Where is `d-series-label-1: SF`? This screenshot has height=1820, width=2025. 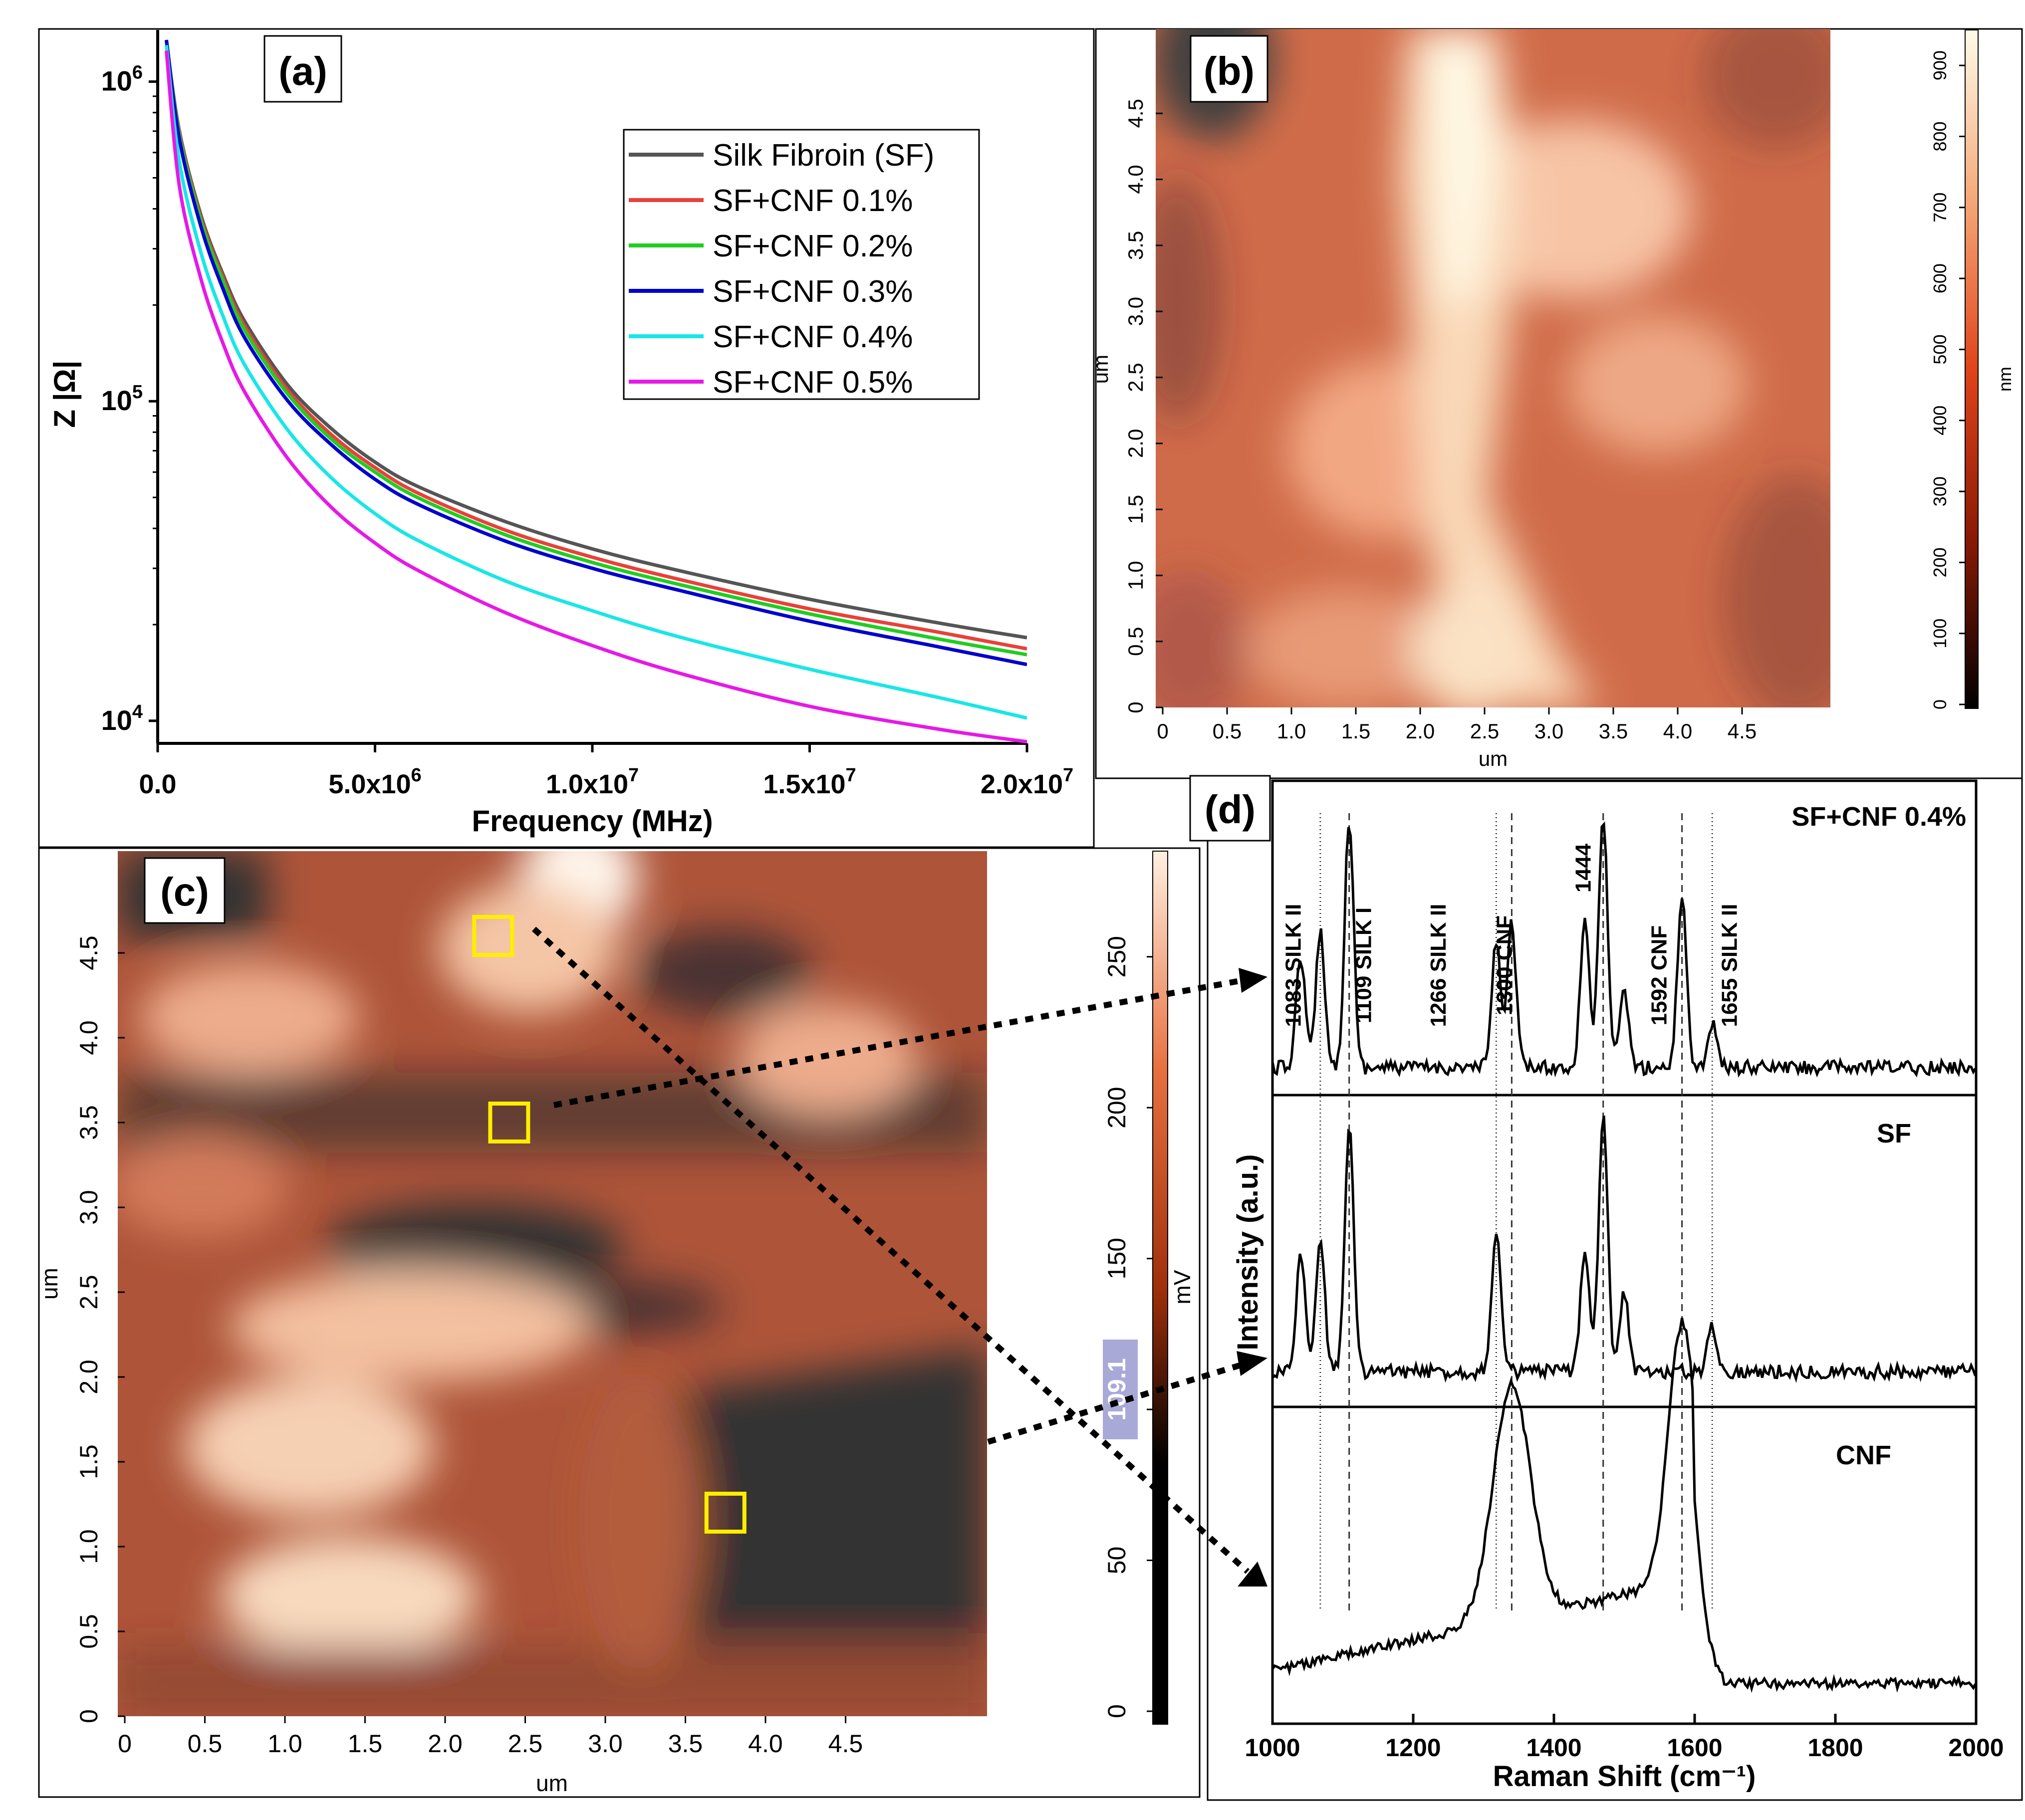
d-series-label-1: SF is located at coordinates (1894, 1133).